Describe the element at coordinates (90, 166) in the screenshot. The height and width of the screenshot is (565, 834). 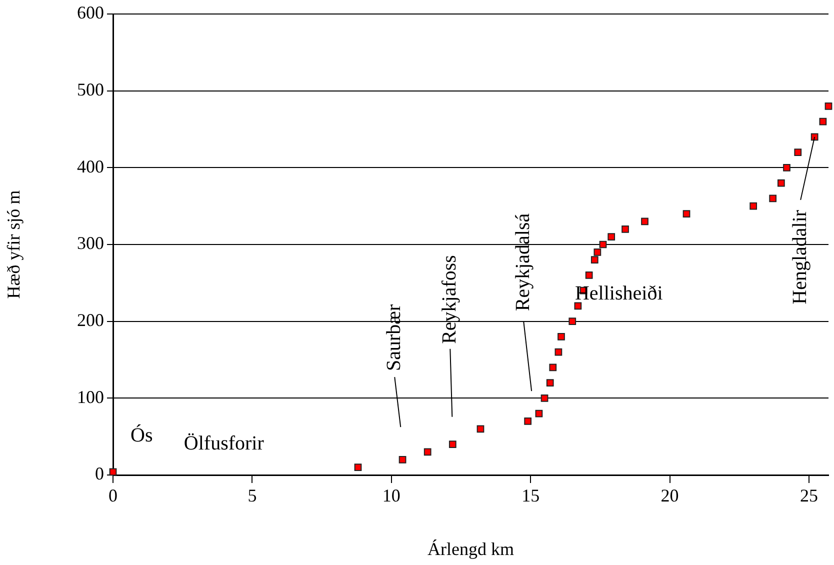
I see `y-tick-label: 400` at that location.